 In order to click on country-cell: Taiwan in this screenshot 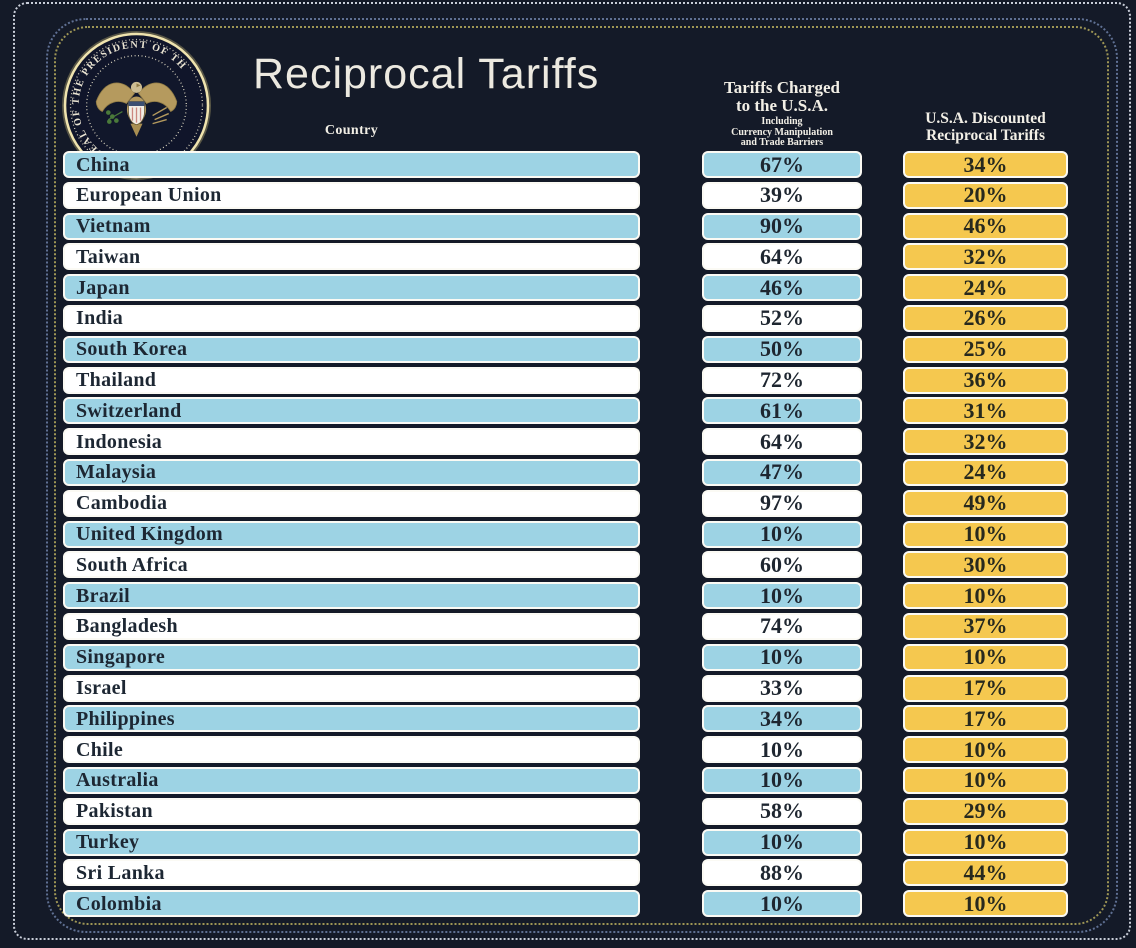, I will do `click(351, 257)`.